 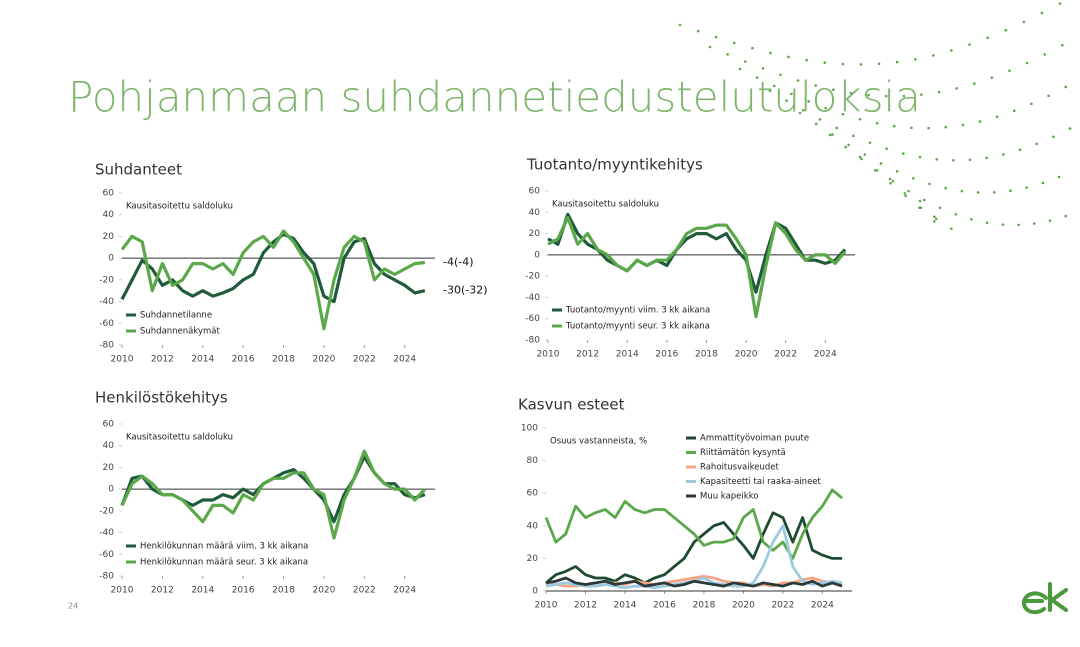 I want to click on legend-label: Henkilökunnan määrä seur. 3 kk aikana, so click(x=224, y=563).